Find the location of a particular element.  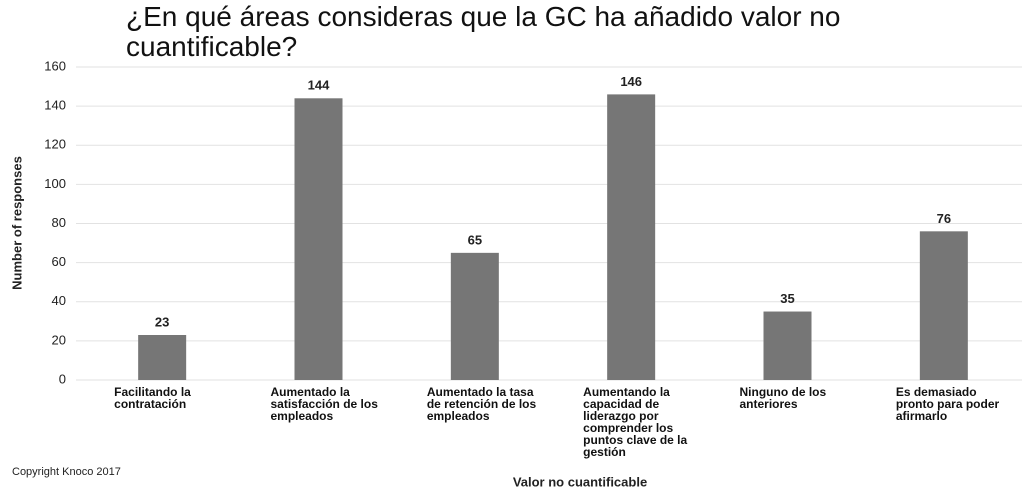

value-label: 35 is located at coordinates (787, 298).